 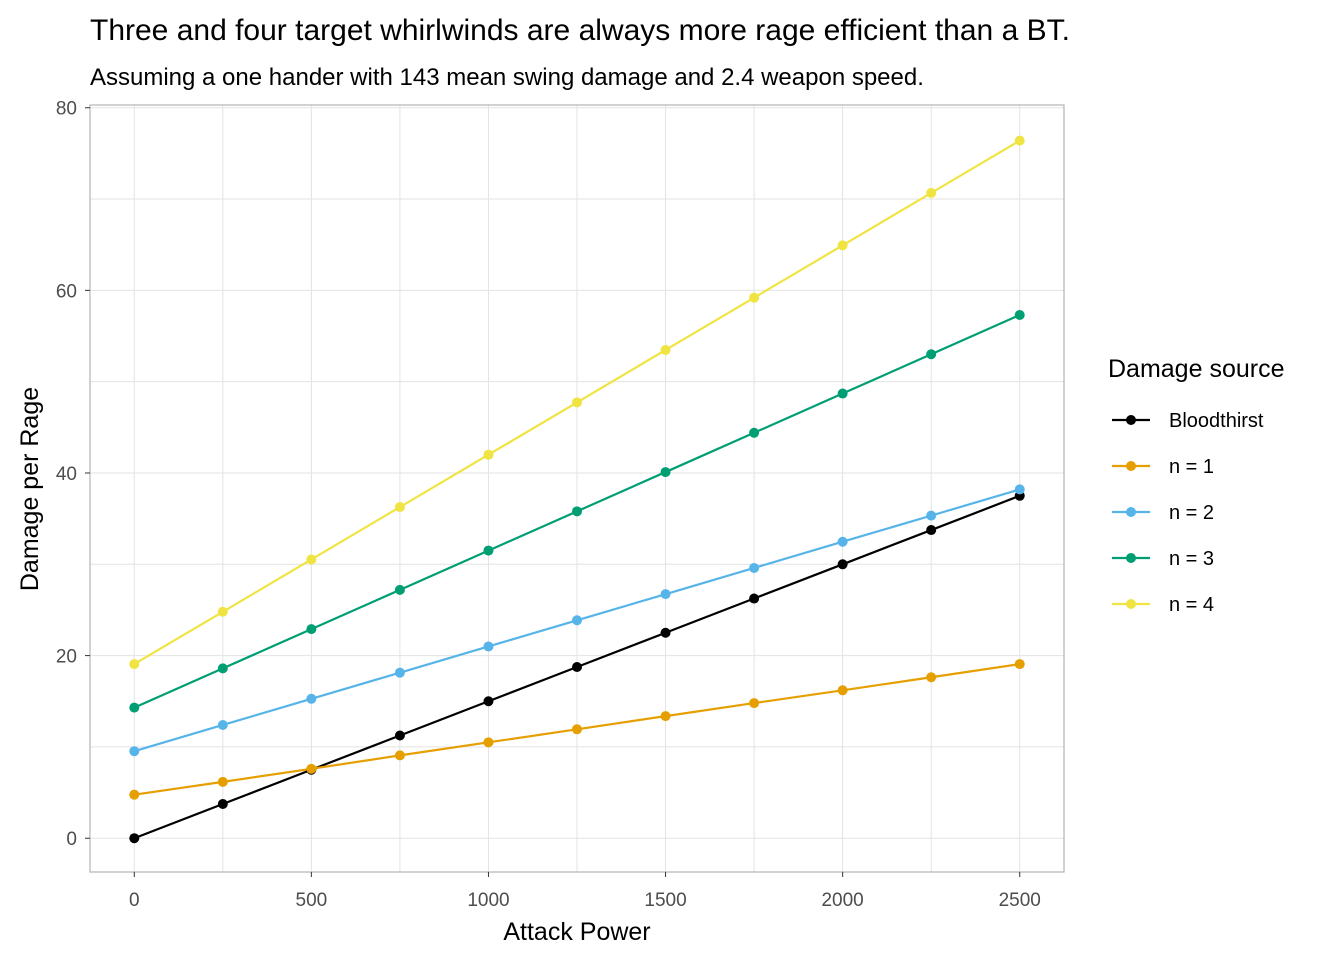 What do you see at coordinates (66, 474) in the screenshot?
I see `y-tick-label: 40` at bounding box center [66, 474].